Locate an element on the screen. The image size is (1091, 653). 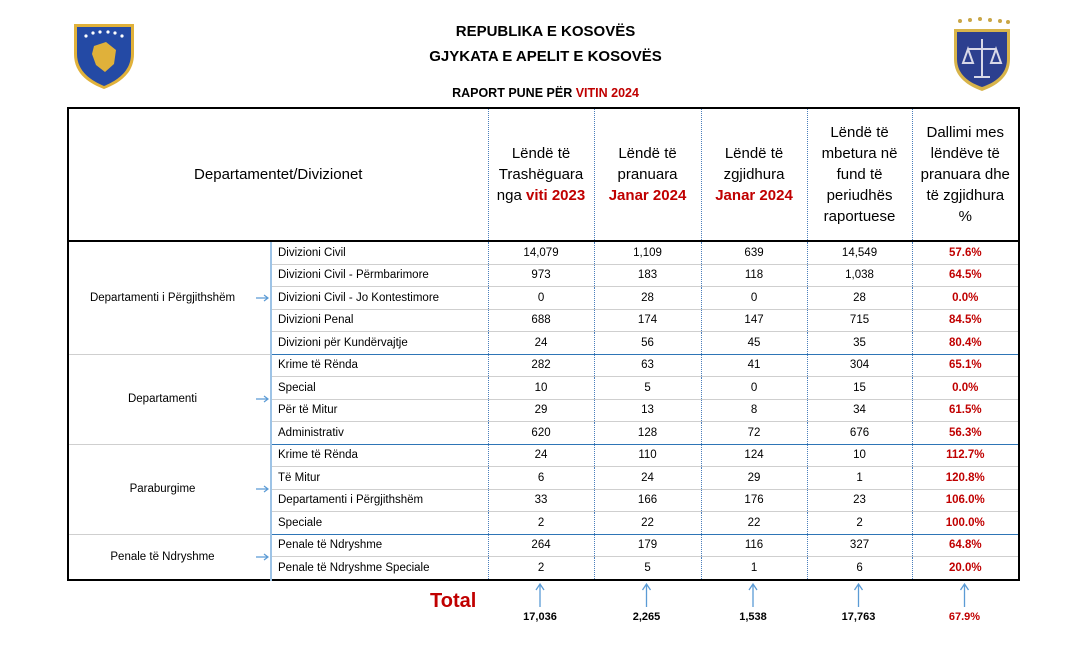
header-line2: GJYKATA E APELIT E KOSOVËS is located at coordinates (545, 56).